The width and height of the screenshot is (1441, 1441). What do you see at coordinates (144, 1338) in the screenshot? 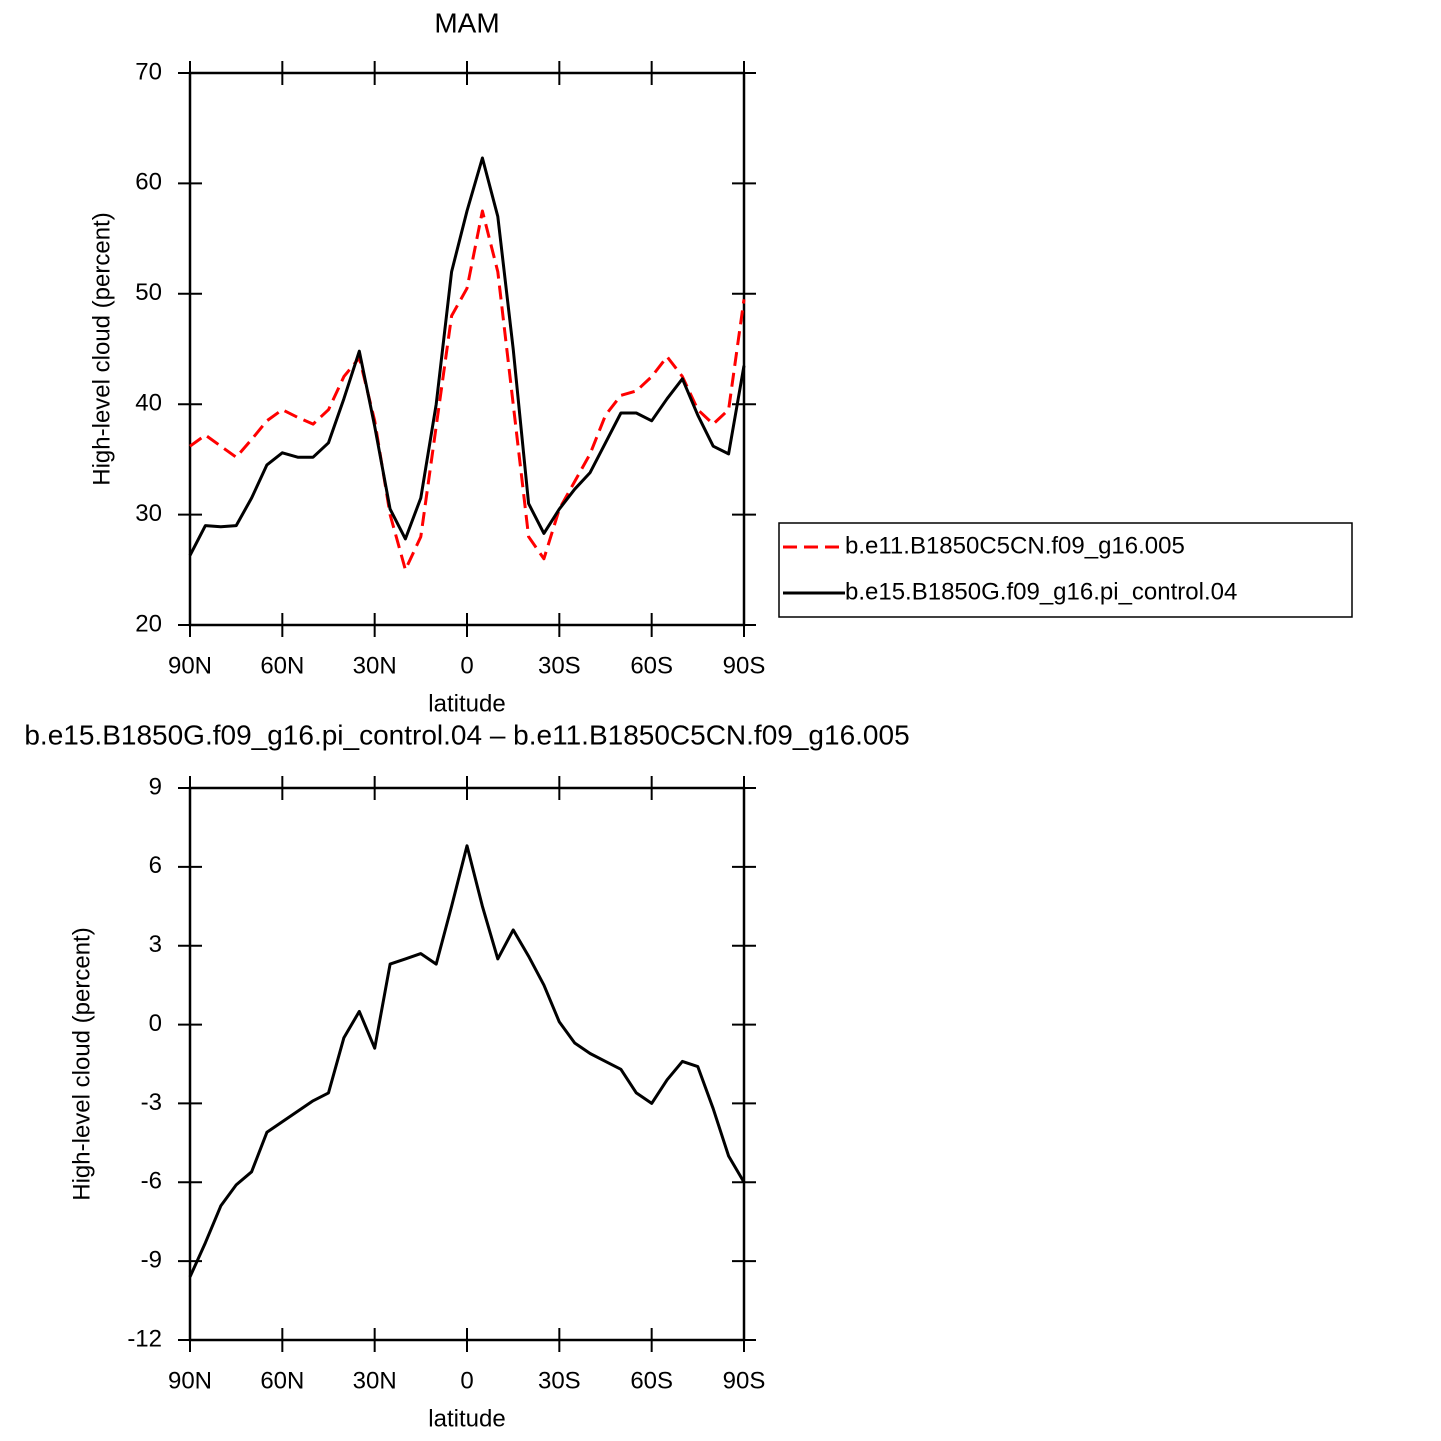
I see `y-tick-label: -12` at bounding box center [144, 1338].